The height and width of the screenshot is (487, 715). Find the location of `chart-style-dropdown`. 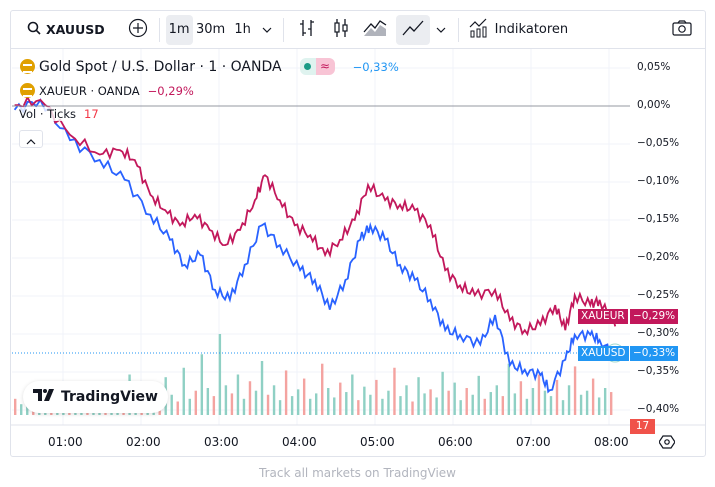

chart-style-dropdown is located at coordinates (441, 30).